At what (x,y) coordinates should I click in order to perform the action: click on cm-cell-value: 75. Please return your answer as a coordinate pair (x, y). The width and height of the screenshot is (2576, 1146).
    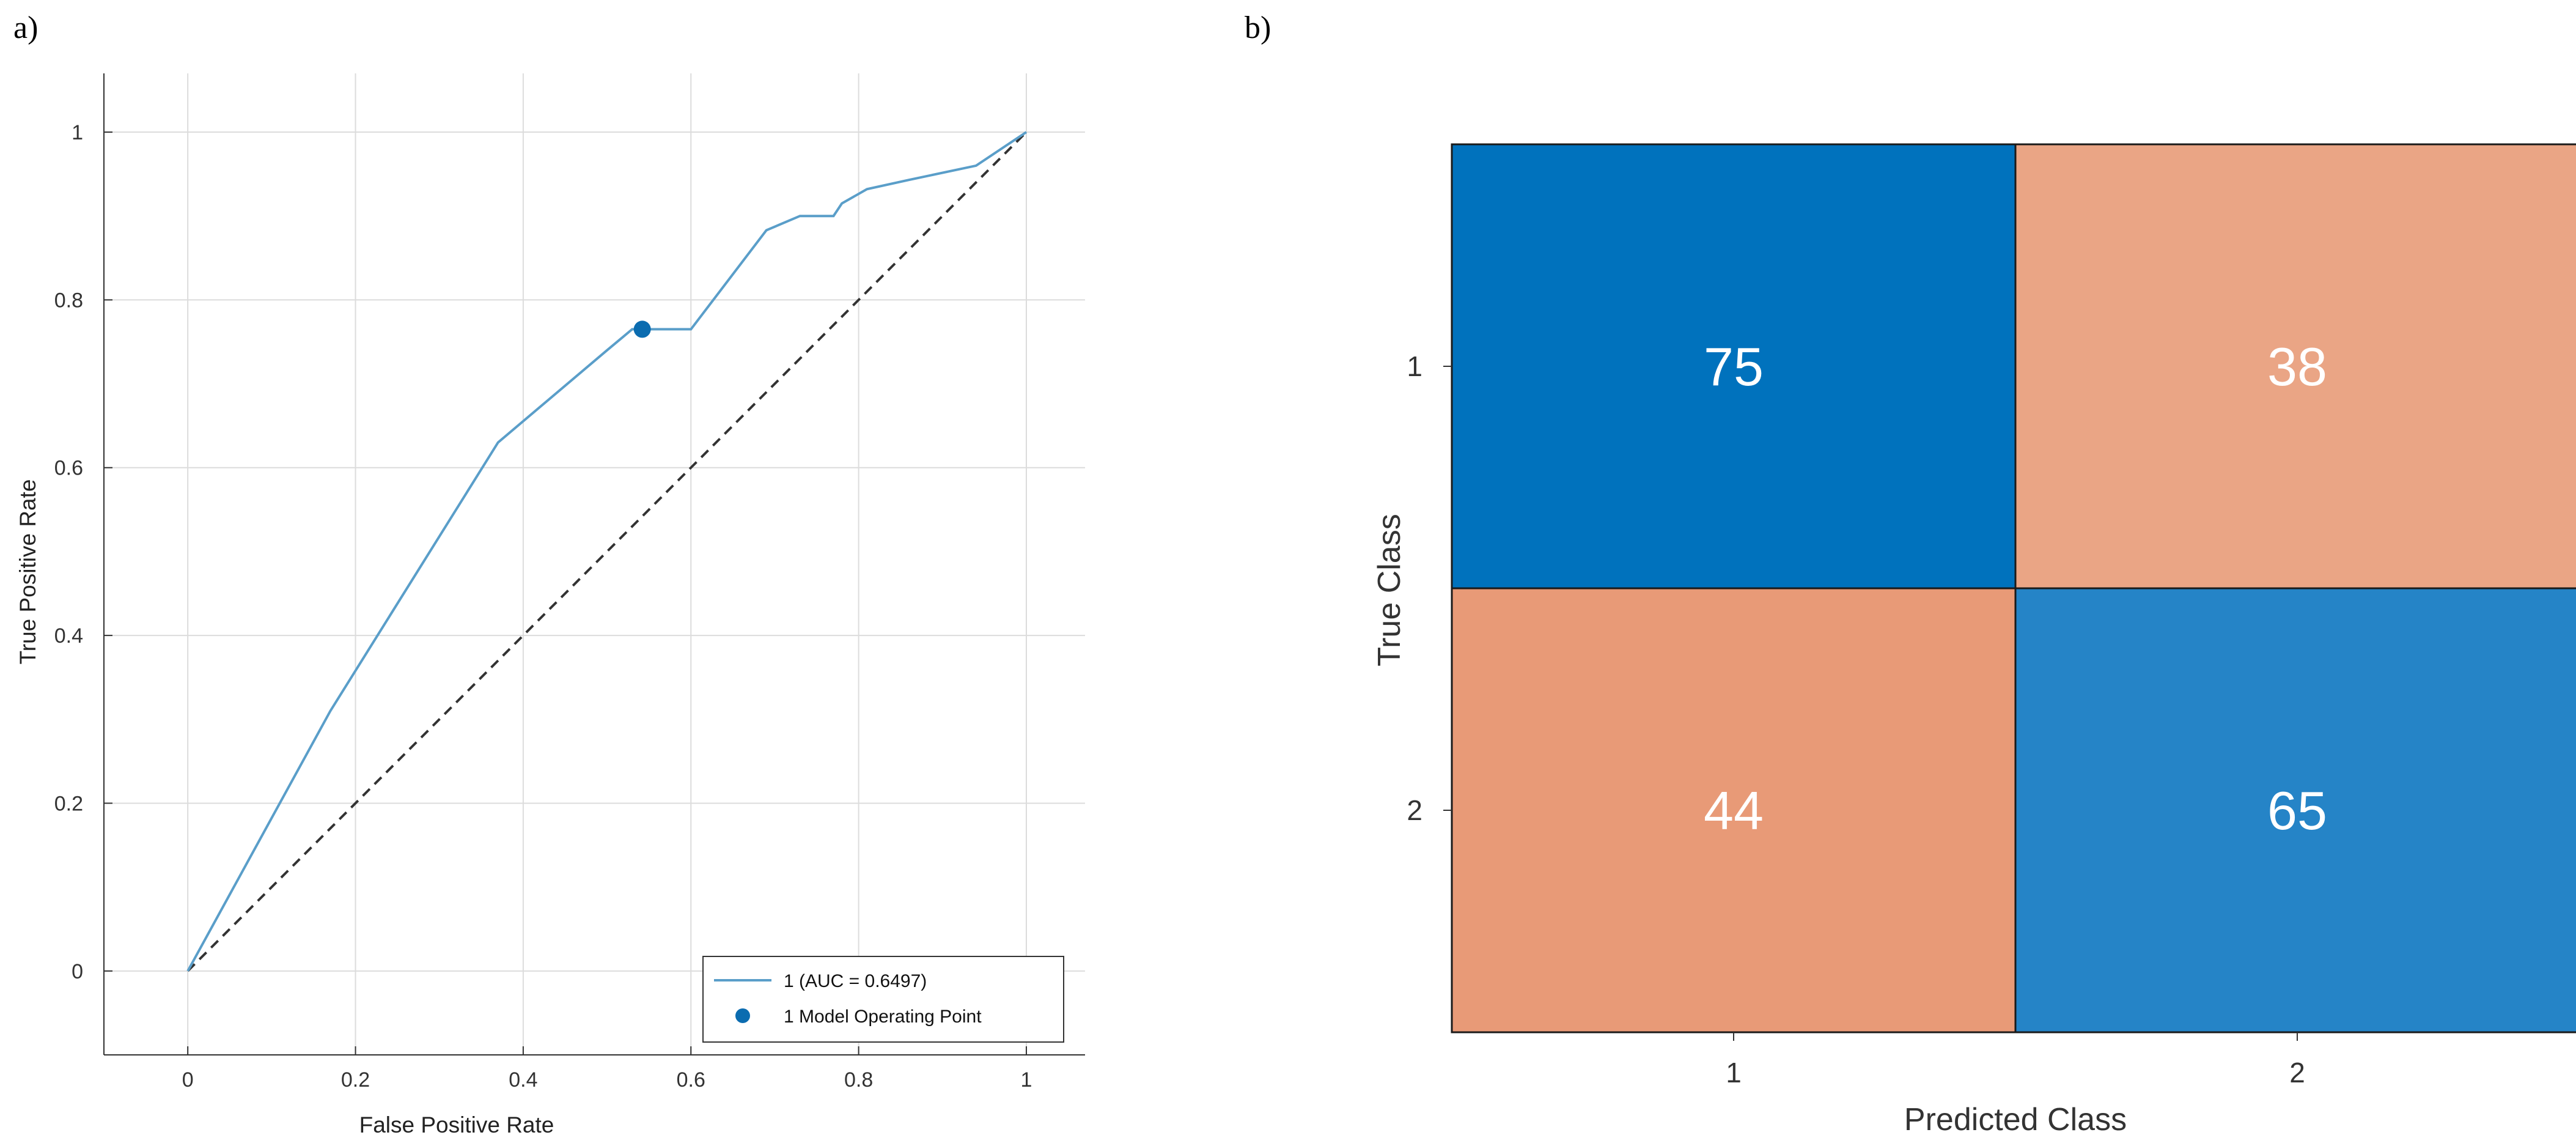
    Looking at the image, I should click on (1734, 366).